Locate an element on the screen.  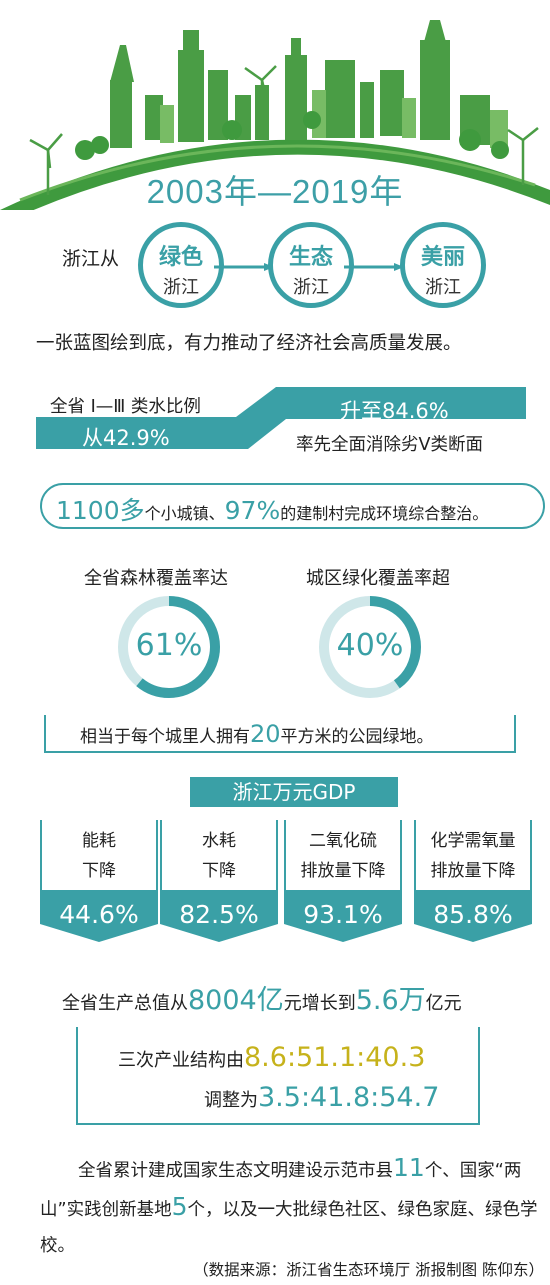
gdp-card-value: 93.1% is located at coordinates (343, 914).